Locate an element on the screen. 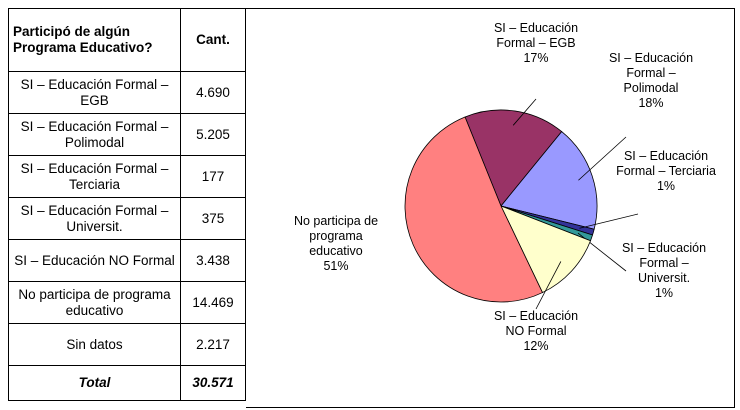 The width and height of the screenshot is (740, 410). slice-label: SI – Educación NO Formal 12% is located at coordinates (536, 331).